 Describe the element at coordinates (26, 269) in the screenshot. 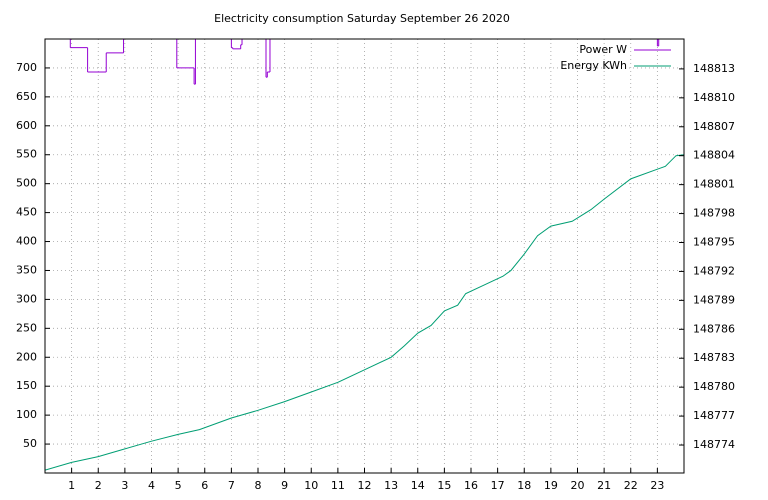

I see `y-tick-label: 350` at that location.